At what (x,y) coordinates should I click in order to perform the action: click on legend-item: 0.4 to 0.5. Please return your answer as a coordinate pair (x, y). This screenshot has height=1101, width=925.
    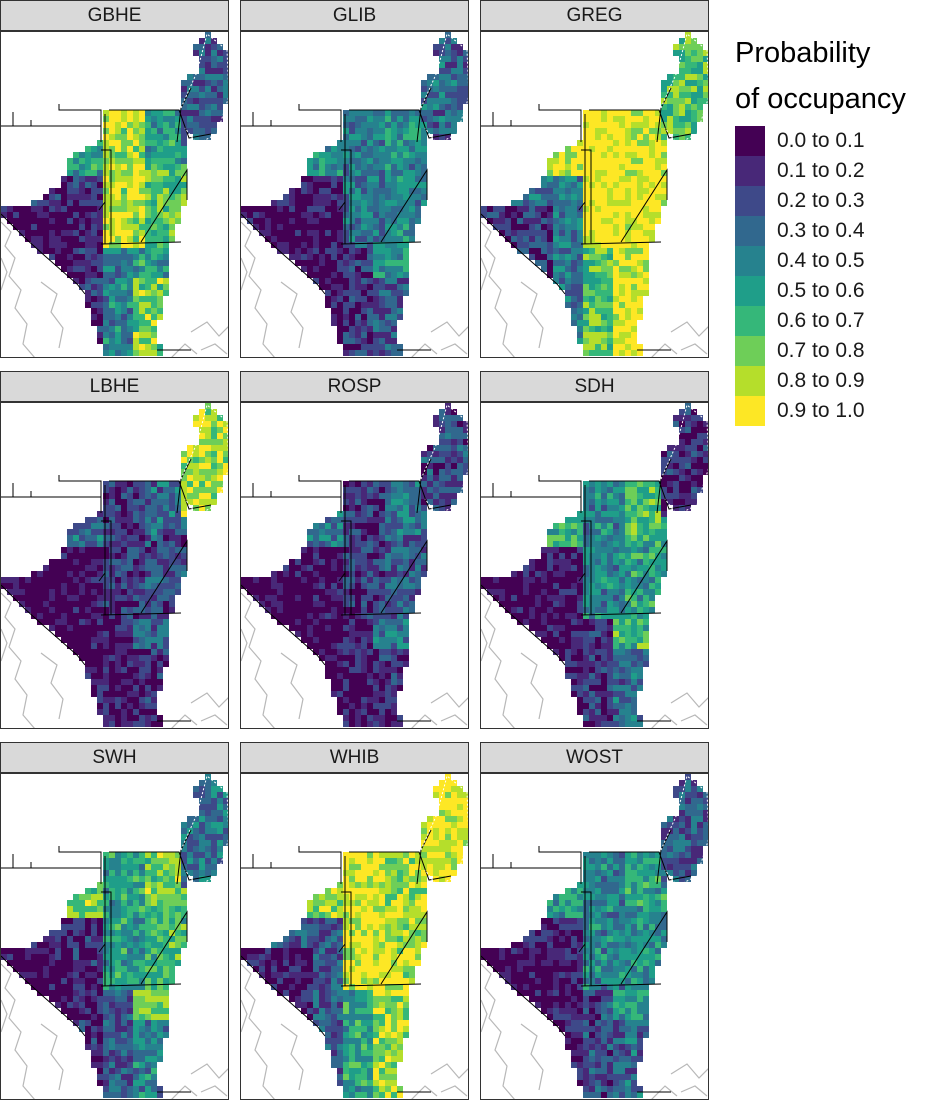
    Looking at the image, I should click on (830, 261).